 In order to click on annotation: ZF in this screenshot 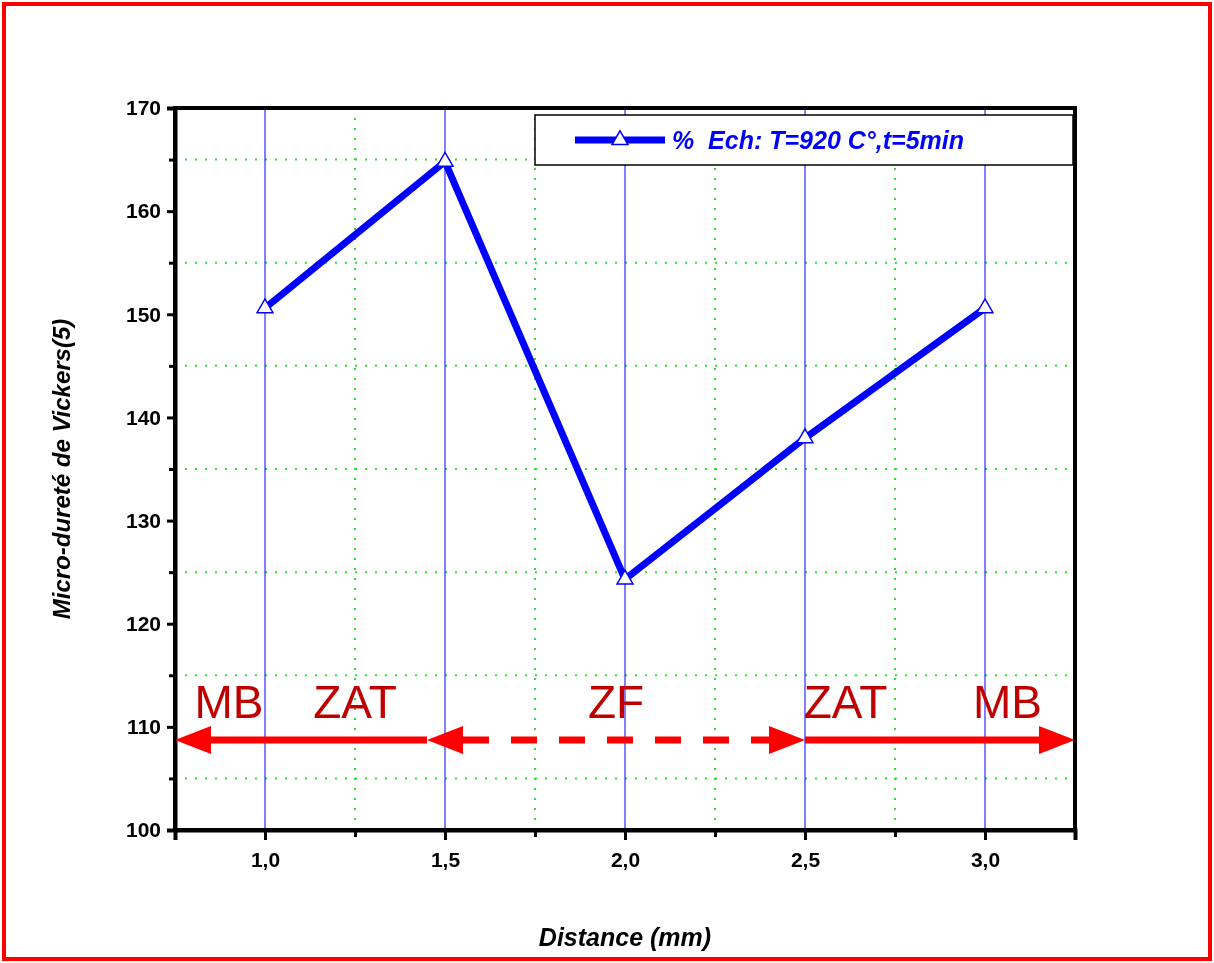, I will do `click(616, 702)`.